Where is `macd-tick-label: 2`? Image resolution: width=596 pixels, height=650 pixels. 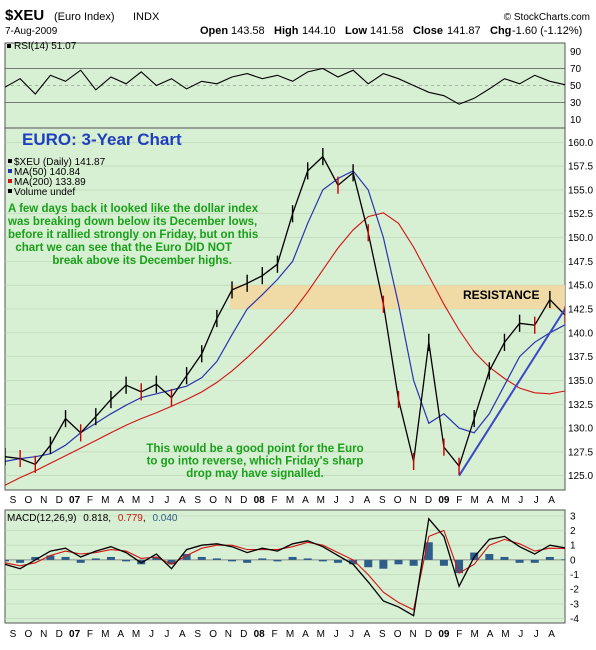
macd-tick-label: 2 is located at coordinates (573, 531).